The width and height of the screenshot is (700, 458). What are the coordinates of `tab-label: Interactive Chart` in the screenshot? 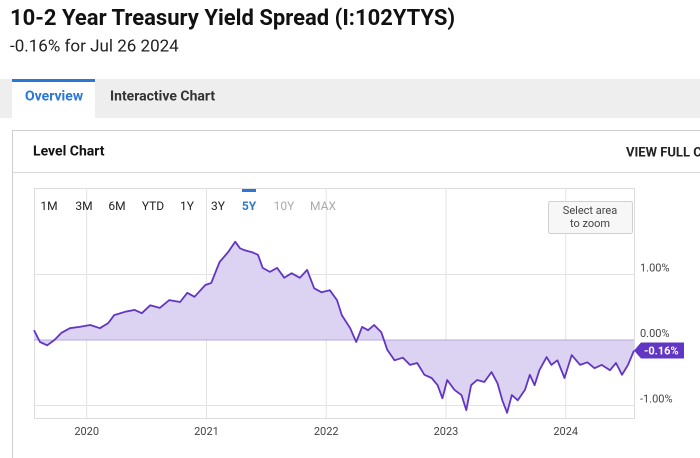 It's located at (162, 97).